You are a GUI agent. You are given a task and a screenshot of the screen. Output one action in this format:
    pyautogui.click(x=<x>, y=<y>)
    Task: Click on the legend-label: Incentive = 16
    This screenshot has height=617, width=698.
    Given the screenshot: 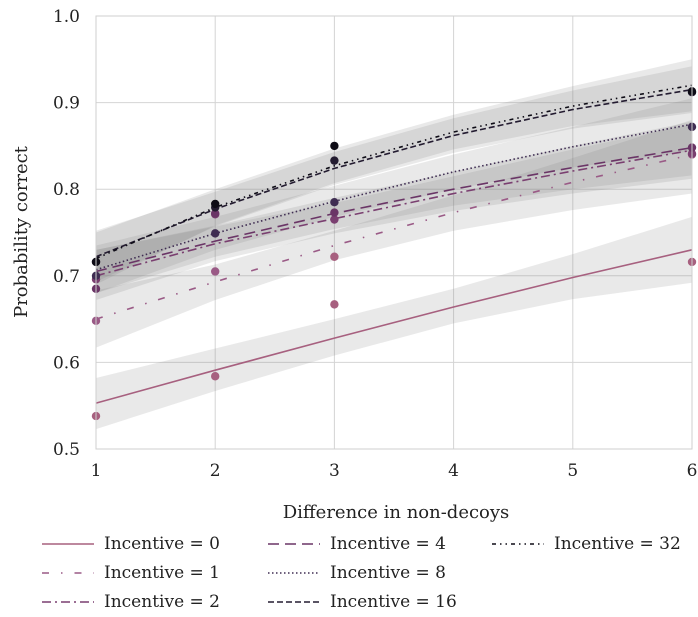 What is the action you would take?
    pyautogui.click(x=393, y=602)
    